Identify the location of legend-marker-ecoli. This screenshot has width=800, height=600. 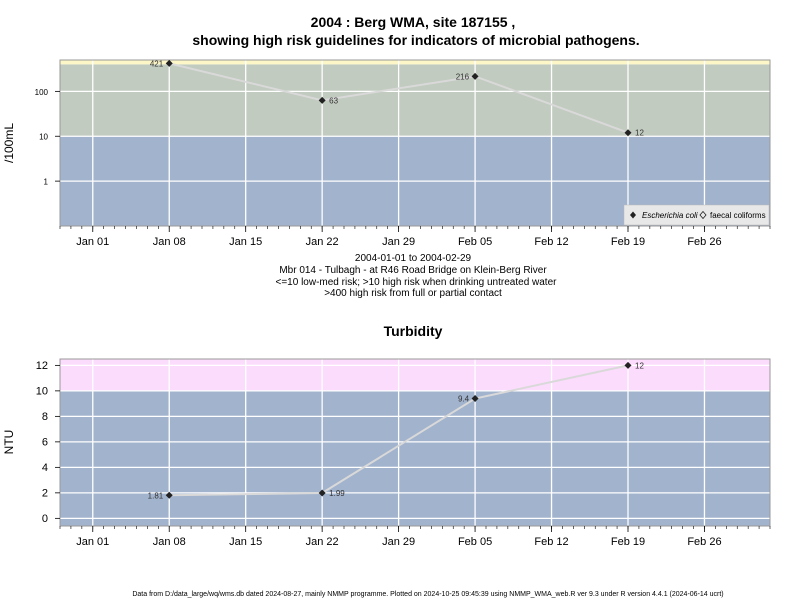
(633, 215).